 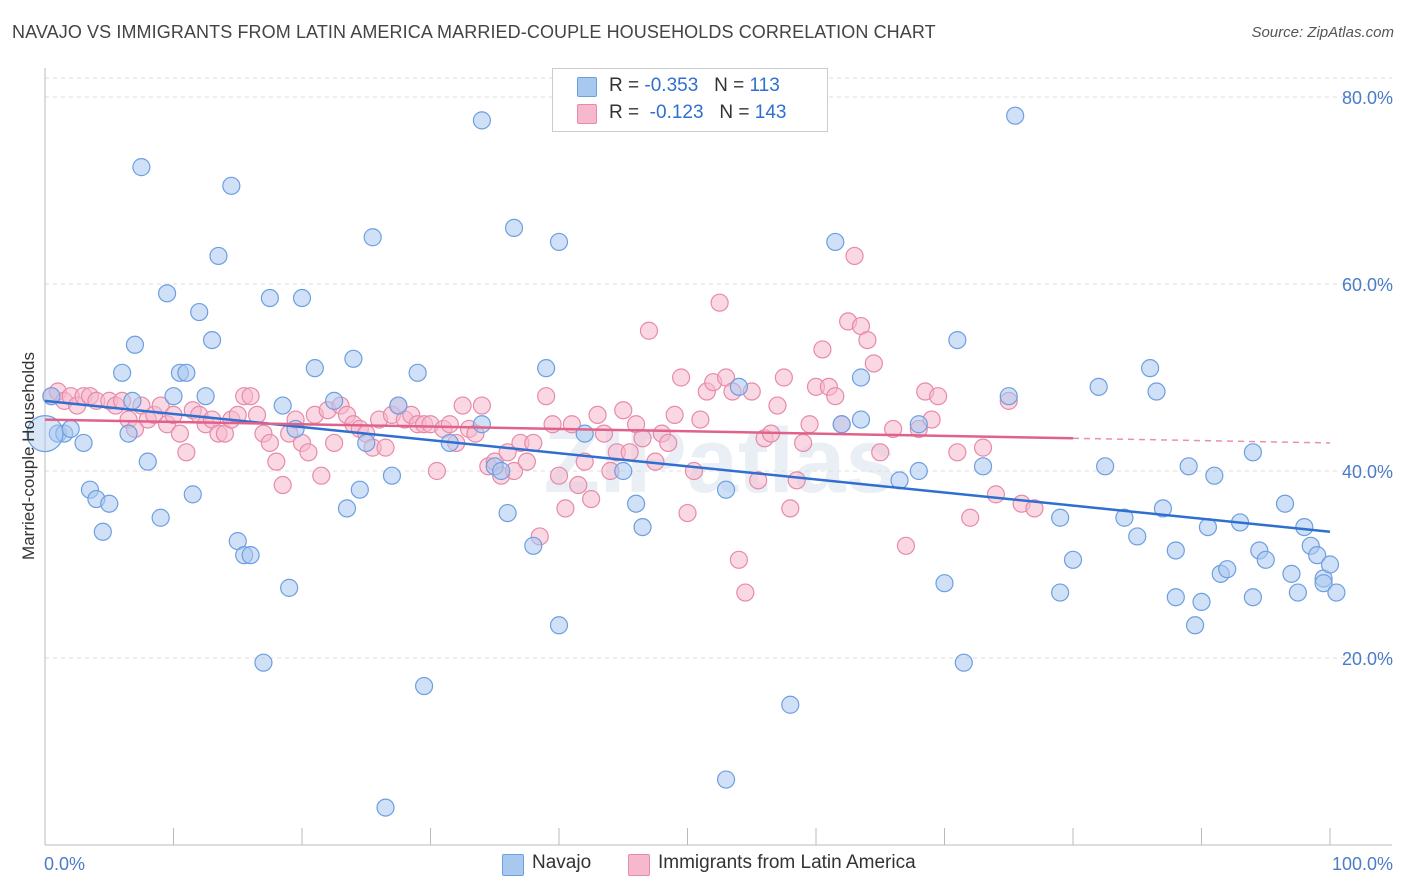 I want to click on bottom-legend: Navajo Immigrants from Latin America, so click(x=703, y=865).